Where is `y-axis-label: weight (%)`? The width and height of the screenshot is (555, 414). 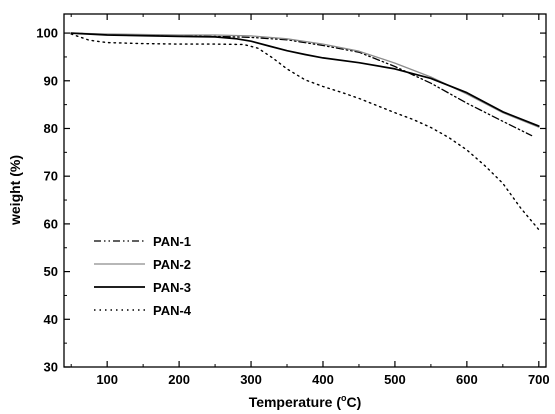 y-axis-label: weight (%) is located at coordinates (15, 190).